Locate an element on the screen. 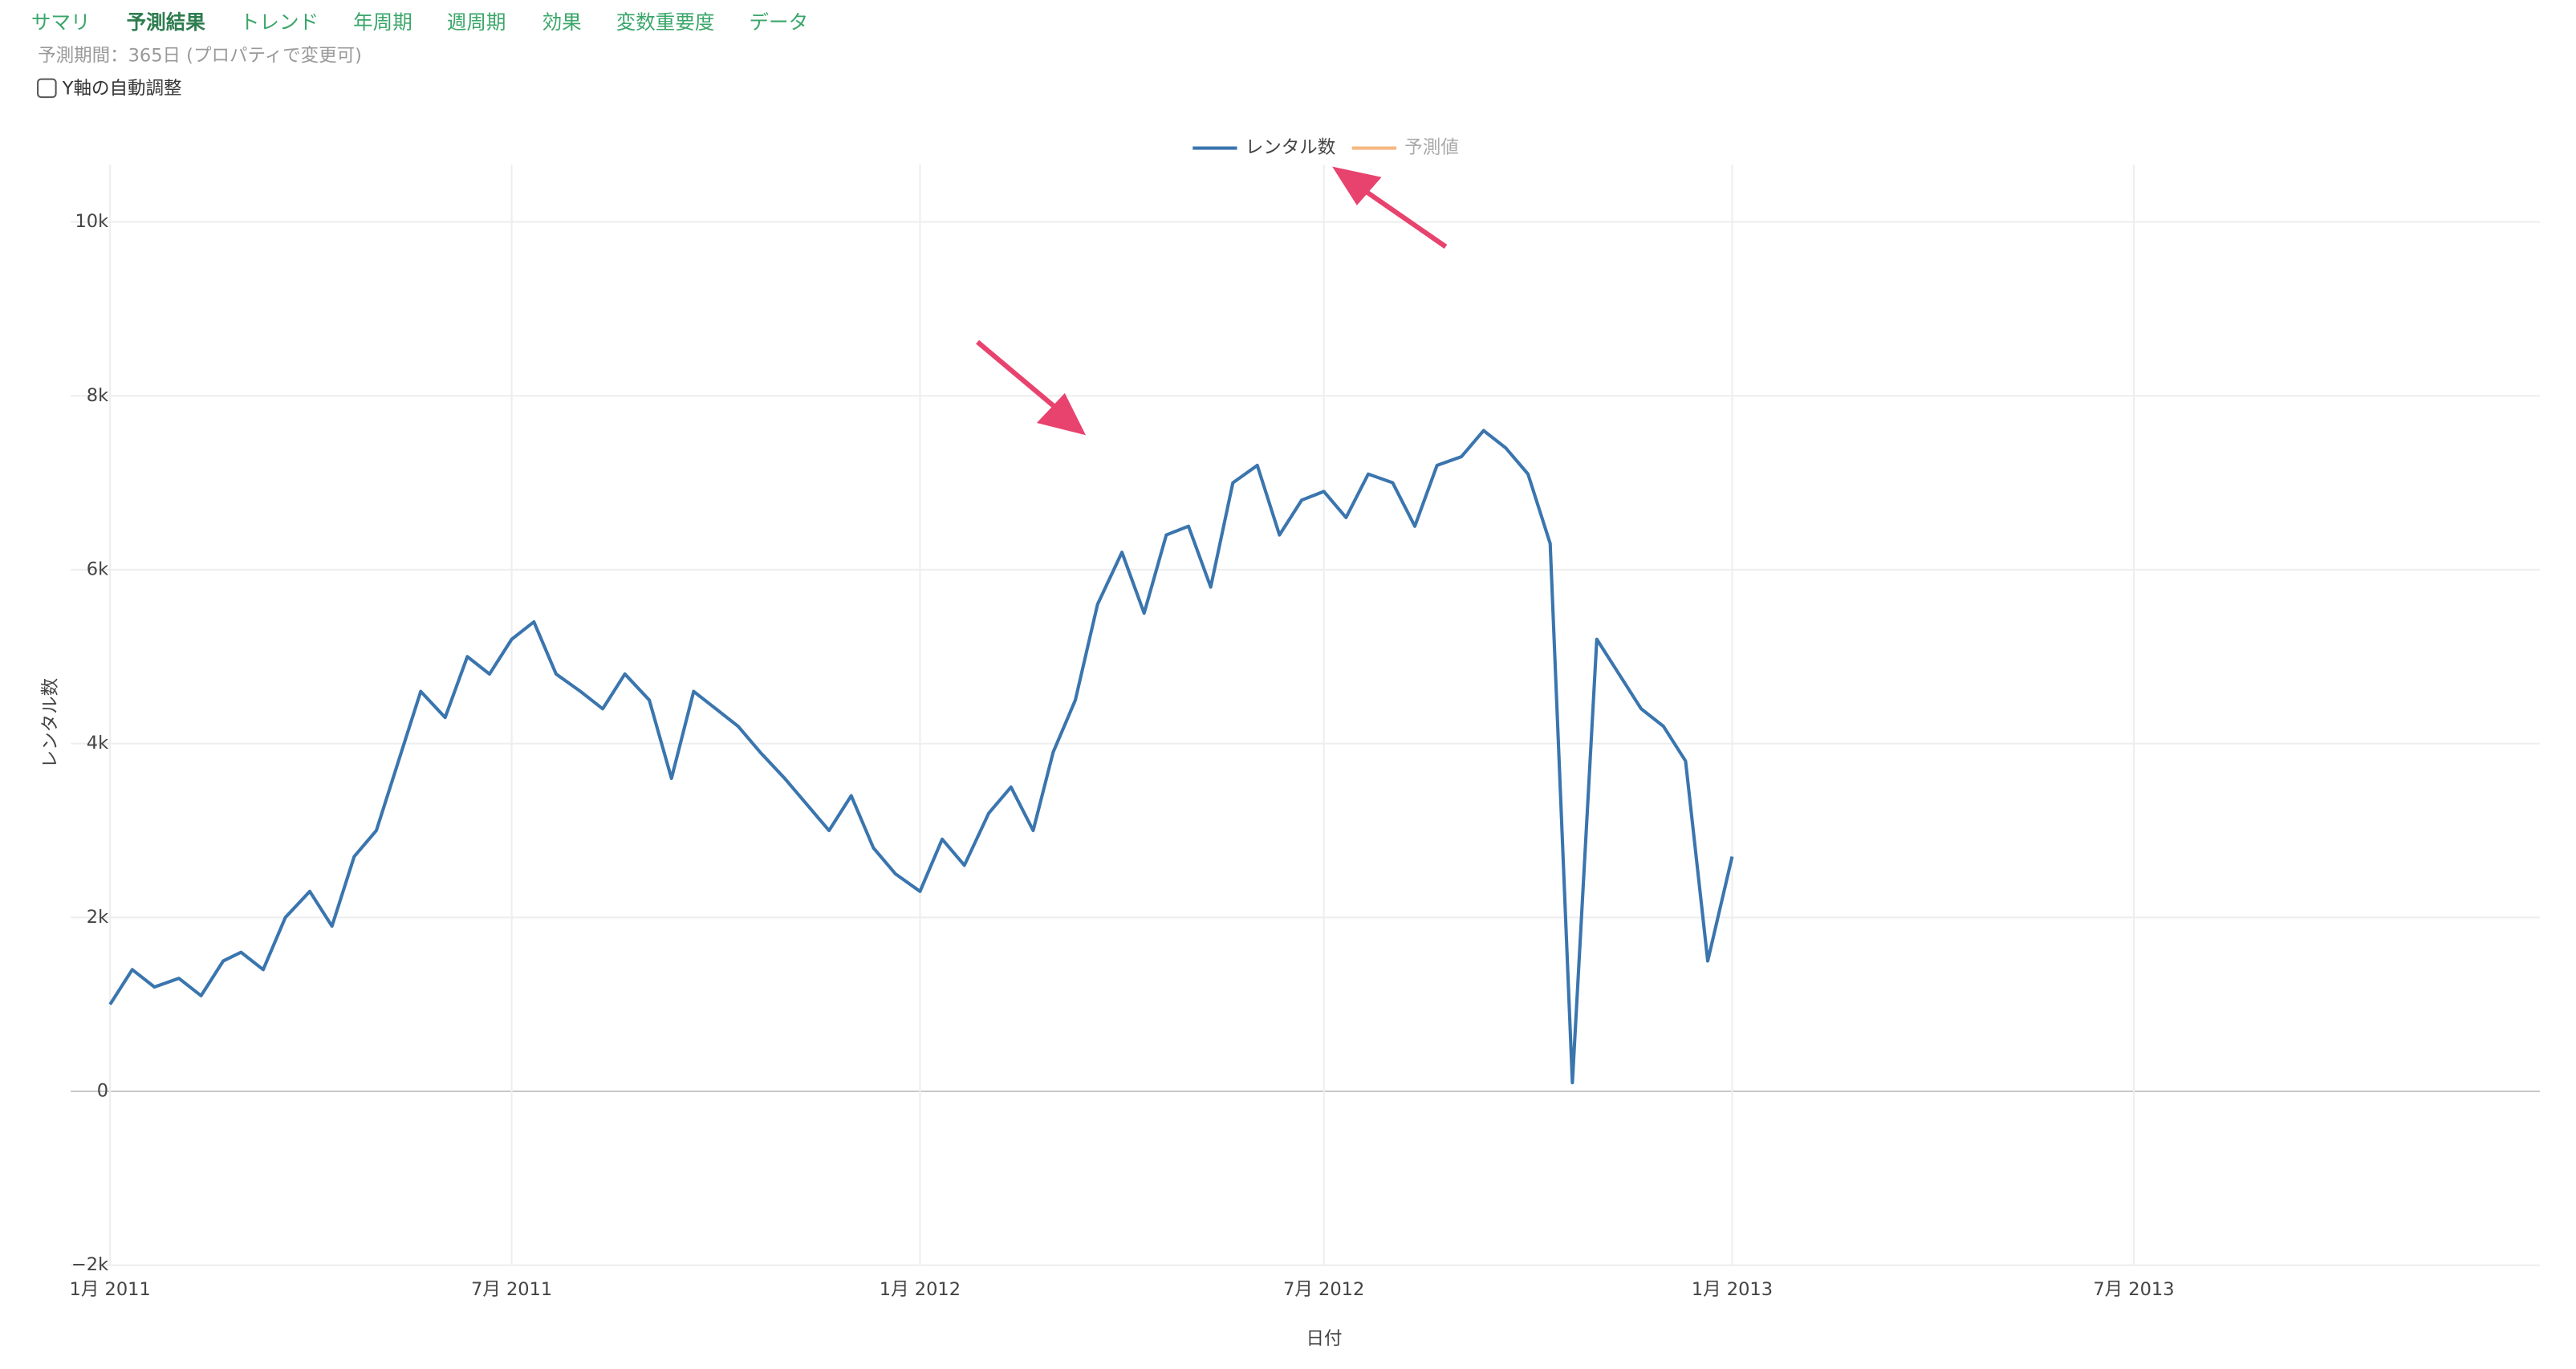 The height and width of the screenshot is (1369, 2576). y-tick-label: 10k is located at coordinates (92, 222).